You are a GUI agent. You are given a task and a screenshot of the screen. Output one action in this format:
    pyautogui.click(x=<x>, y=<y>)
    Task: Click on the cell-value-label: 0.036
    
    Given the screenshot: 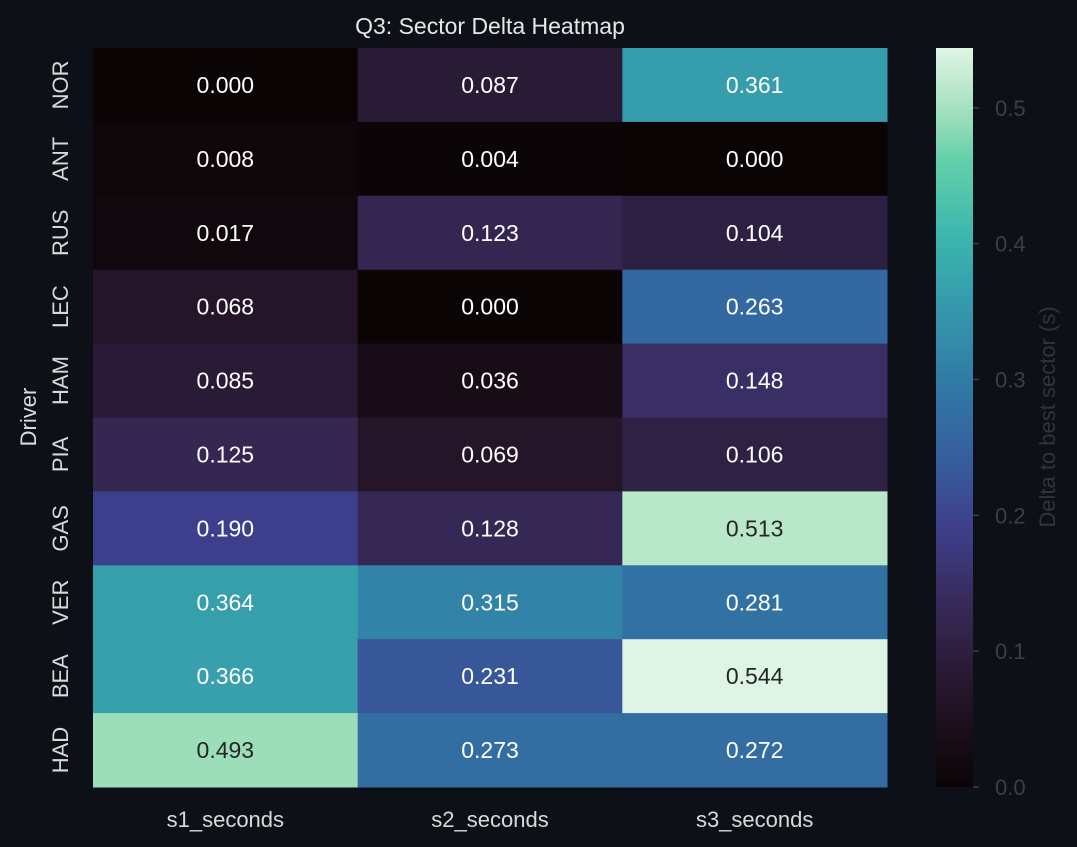 What is the action you would take?
    pyautogui.click(x=490, y=381)
    